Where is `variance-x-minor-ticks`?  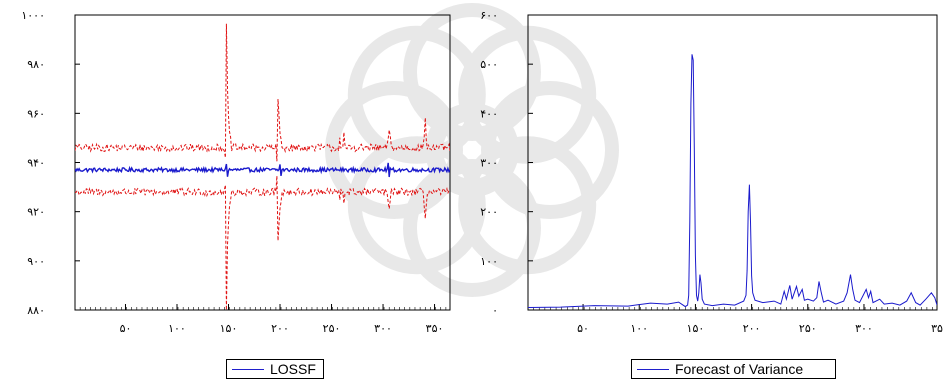 variance-x-minor-ticks is located at coordinates (730, 308).